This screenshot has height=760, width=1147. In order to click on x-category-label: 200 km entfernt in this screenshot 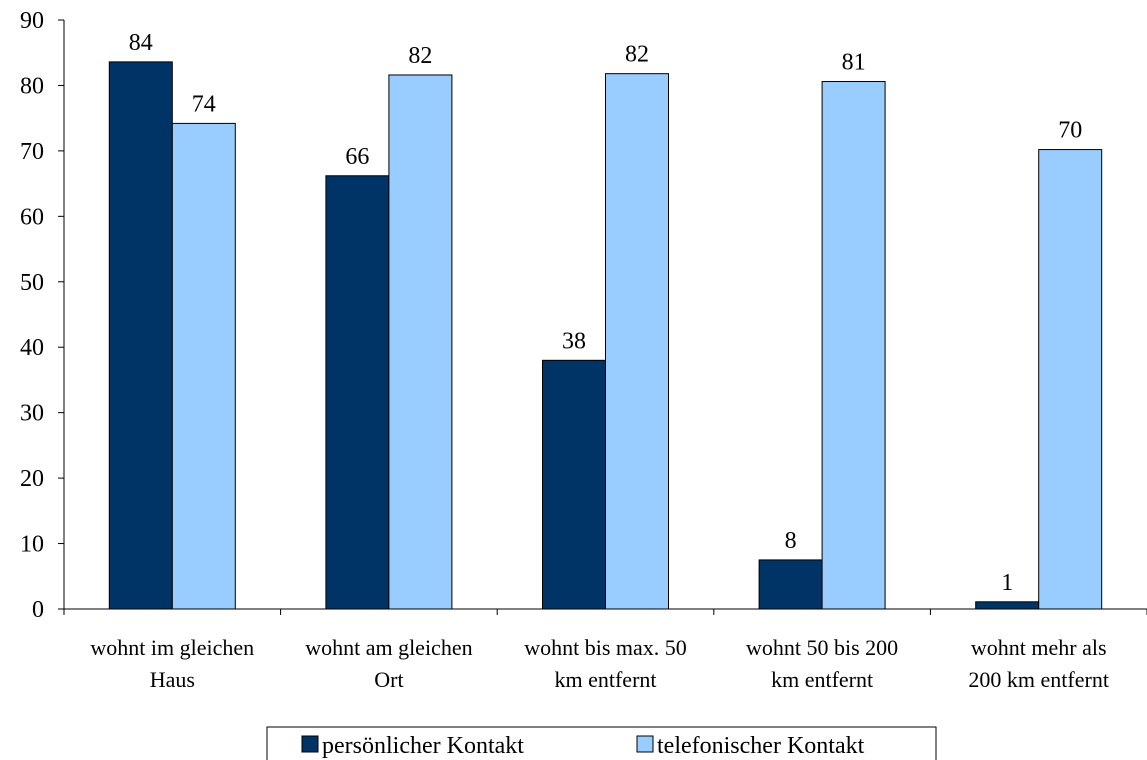, I will do `click(1038, 679)`.